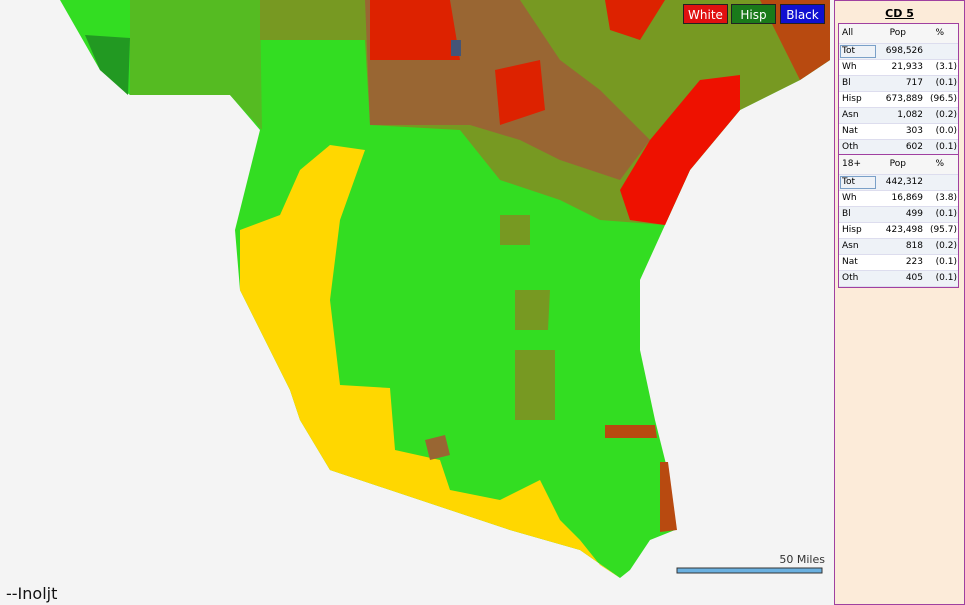 The image size is (965, 605). I want to click on table-row: Wh 21,933 (3.1), so click(898, 68).